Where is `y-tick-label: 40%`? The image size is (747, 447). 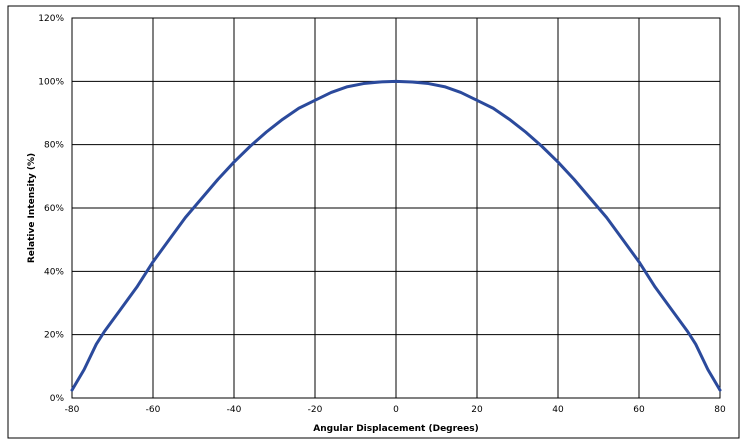
y-tick-label: 40% is located at coordinates (54, 272).